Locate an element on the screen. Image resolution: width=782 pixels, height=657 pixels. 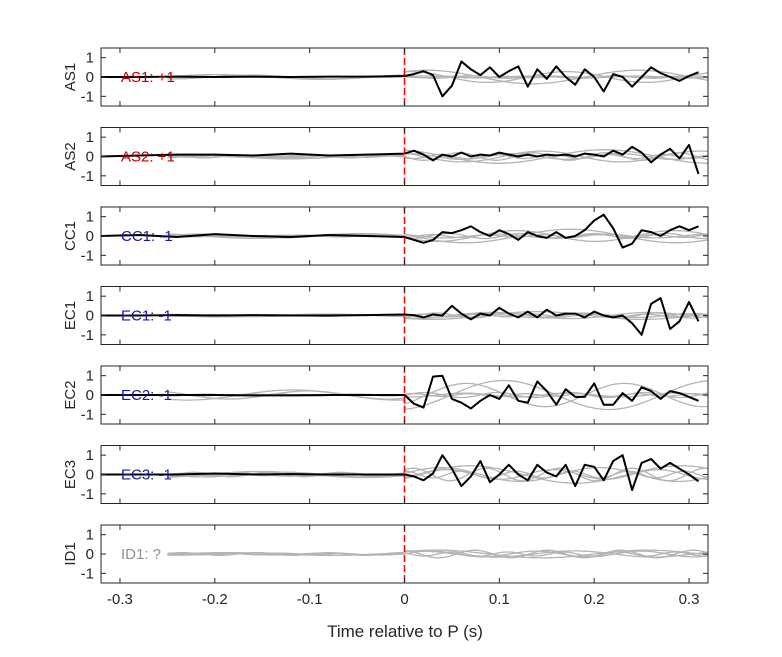
y-axis-label: ID1 is located at coordinates (70, 553).